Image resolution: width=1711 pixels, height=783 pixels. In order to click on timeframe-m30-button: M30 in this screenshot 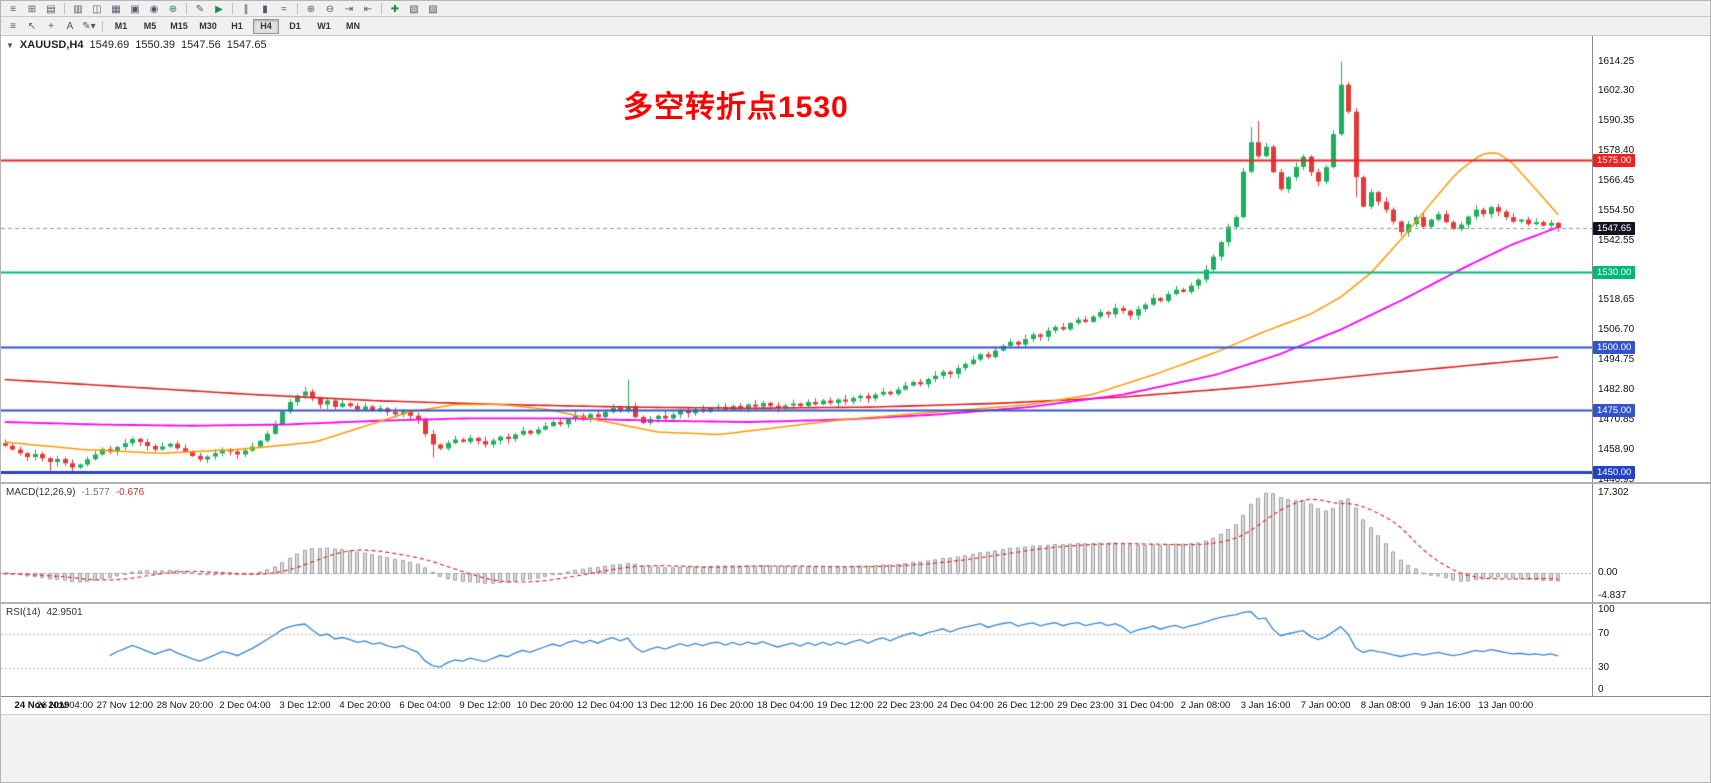, I will do `click(208, 25)`.